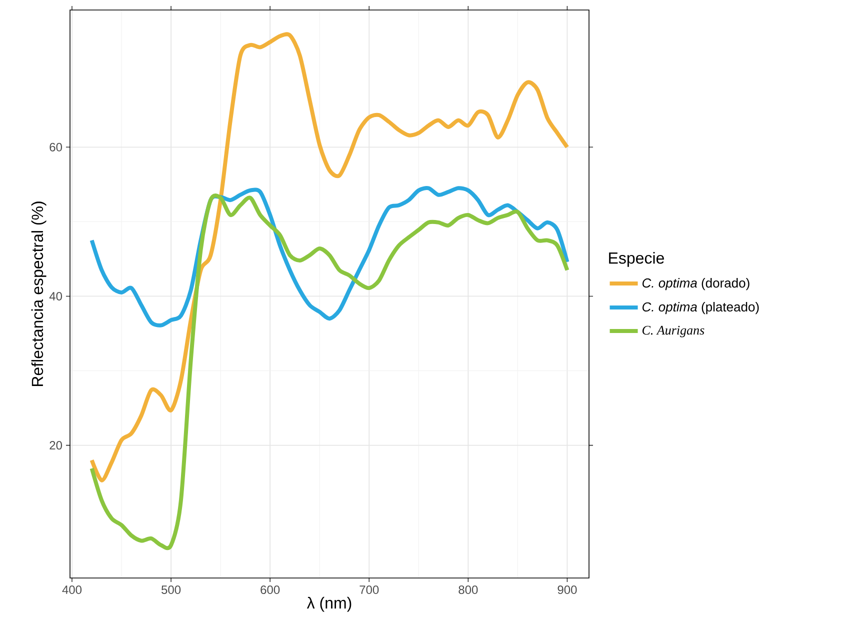 This screenshot has height=632, width=841. Describe the element at coordinates (369, 590) in the screenshot. I see `x-tick-label: 700` at that location.